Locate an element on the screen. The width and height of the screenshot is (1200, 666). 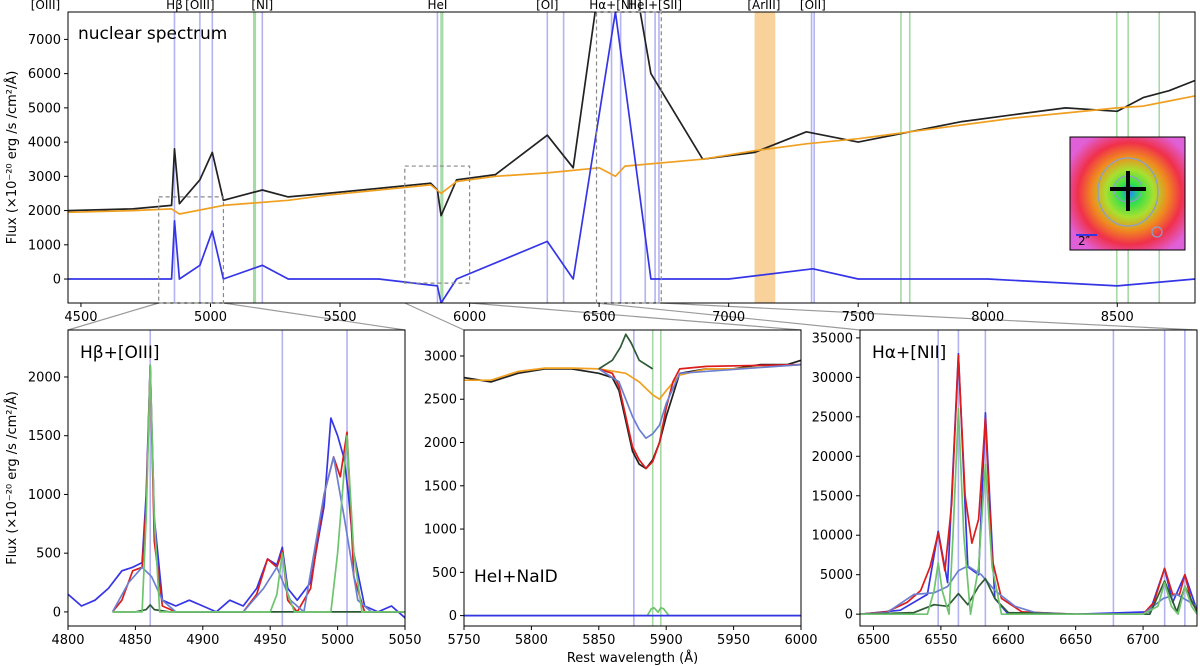
emission-line-label: Hα+[NII] is located at coordinates (615, 6).